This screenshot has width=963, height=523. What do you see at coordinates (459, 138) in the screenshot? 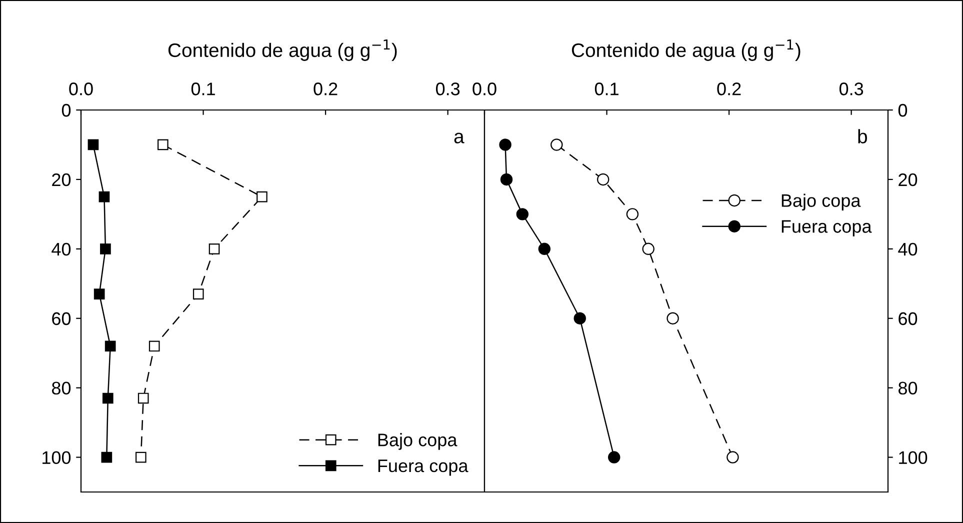
I see `annotation: a` at bounding box center [459, 138].